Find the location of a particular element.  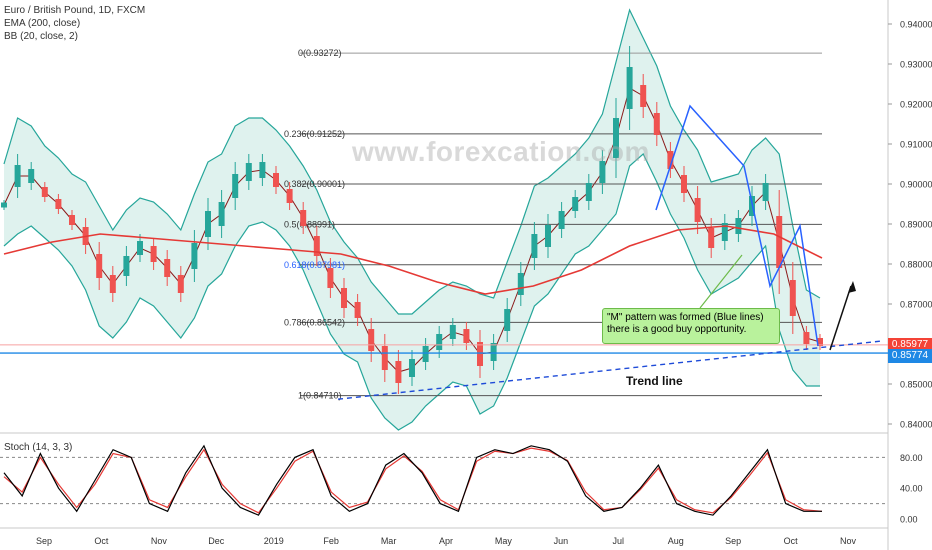

watermark: www.forexcation.com is located at coordinates (501, 151).